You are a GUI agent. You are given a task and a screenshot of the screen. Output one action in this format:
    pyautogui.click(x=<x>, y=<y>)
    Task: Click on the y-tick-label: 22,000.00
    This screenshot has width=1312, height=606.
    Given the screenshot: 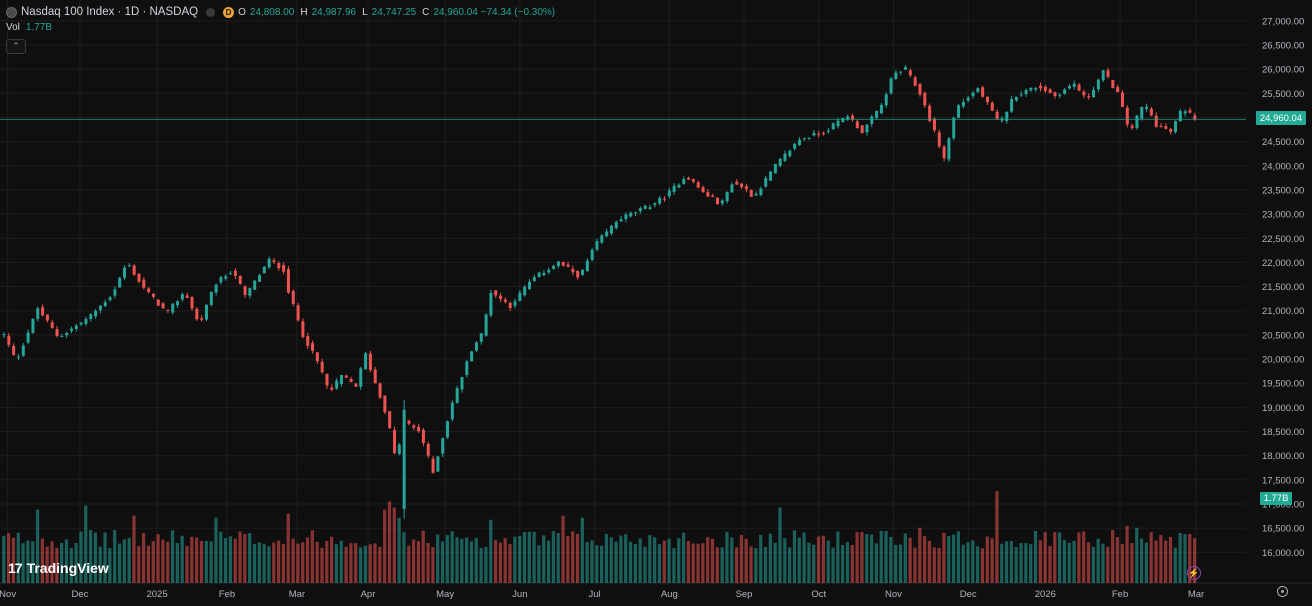 What is the action you would take?
    pyautogui.click(x=1283, y=263)
    